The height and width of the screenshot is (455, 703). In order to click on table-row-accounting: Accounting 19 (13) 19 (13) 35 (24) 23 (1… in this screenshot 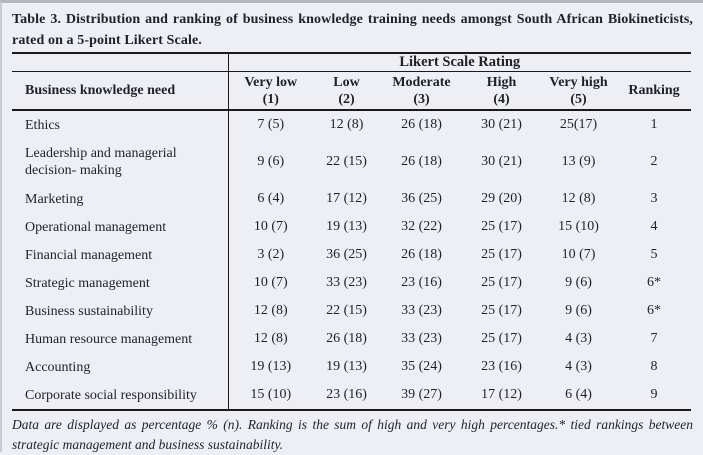, I will do `click(351, 367)`.